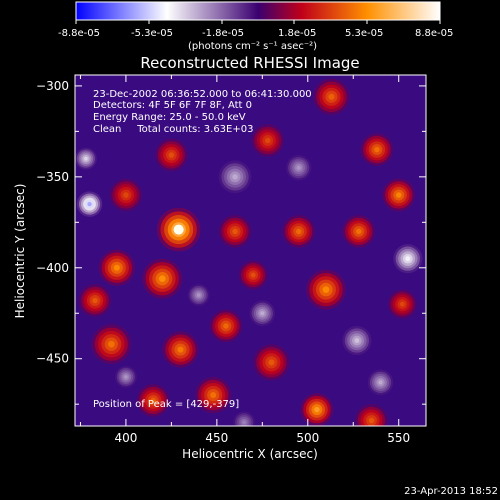  I want to click on observation-time: 23-Dec-2002 06:36:52.000 to 06:41:30.000, so click(202, 94).